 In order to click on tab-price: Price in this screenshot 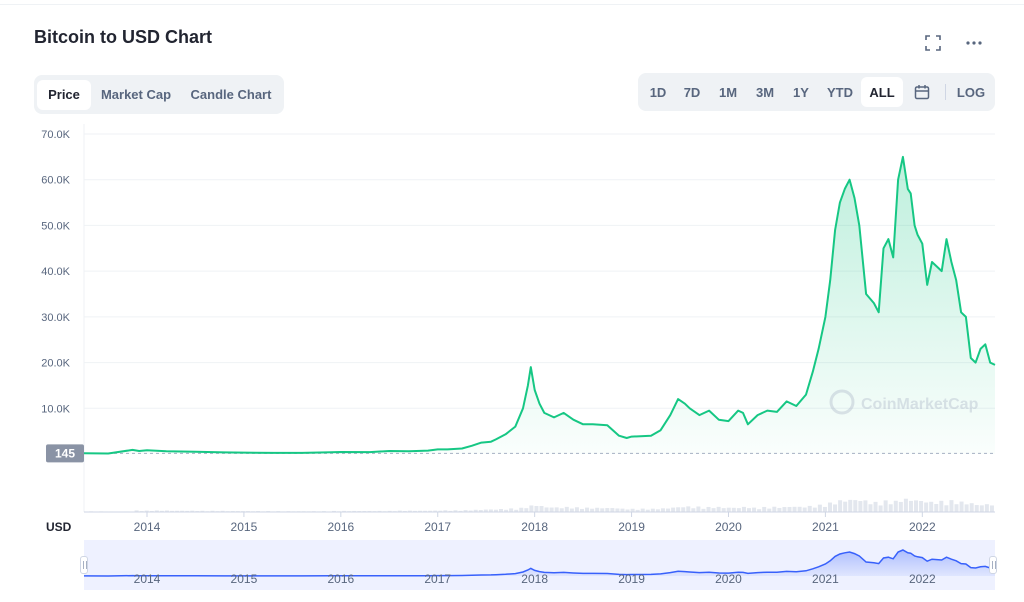, I will do `click(64, 94)`.